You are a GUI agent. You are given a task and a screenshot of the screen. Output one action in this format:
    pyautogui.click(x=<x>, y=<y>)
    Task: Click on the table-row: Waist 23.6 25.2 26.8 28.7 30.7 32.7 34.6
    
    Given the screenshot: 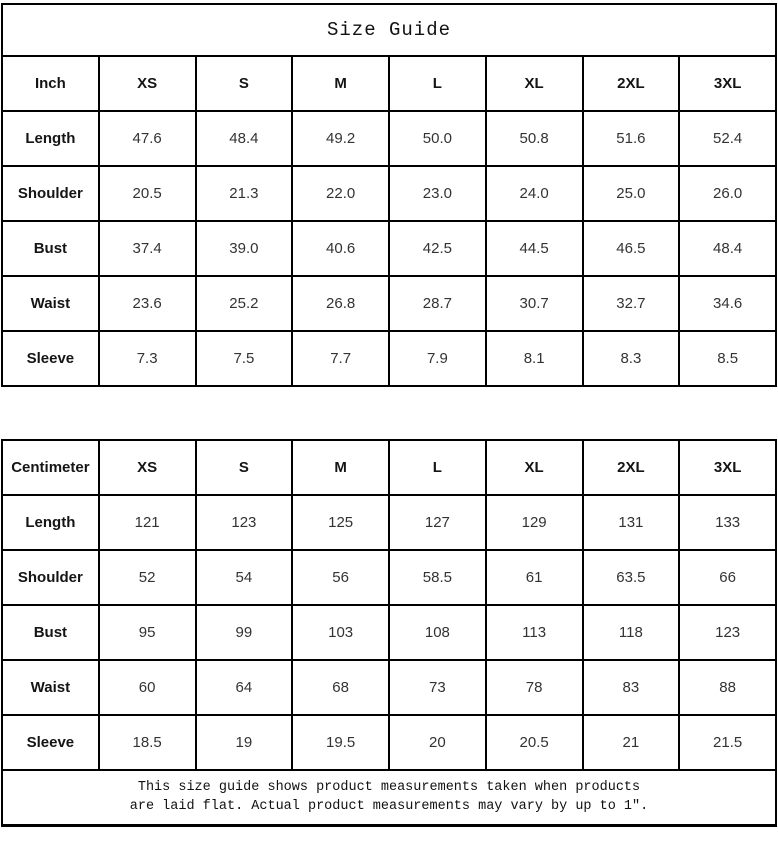 What is the action you would take?
    pyautogui.click(x=389, y=303)
    